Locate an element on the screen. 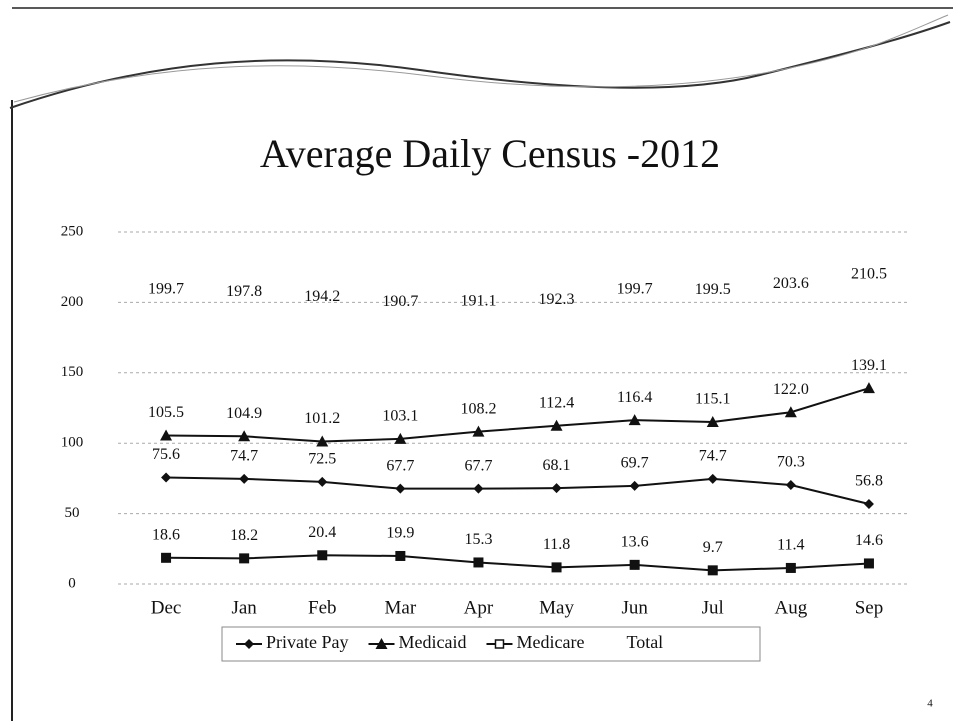  data-label: 139.1 is located at coordinates (869, 365).